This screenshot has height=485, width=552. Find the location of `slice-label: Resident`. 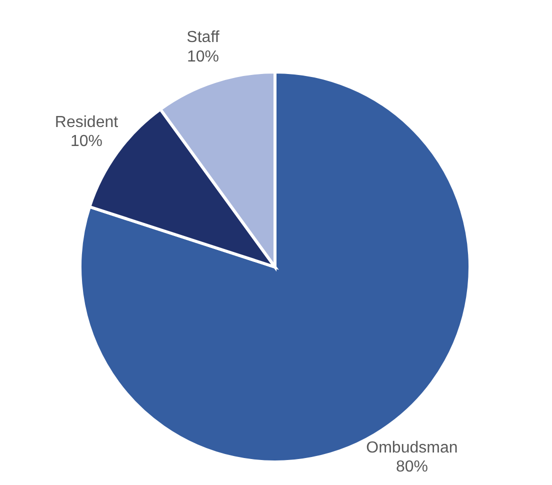

slice-label: Resident is located at coordinates (86, 122).